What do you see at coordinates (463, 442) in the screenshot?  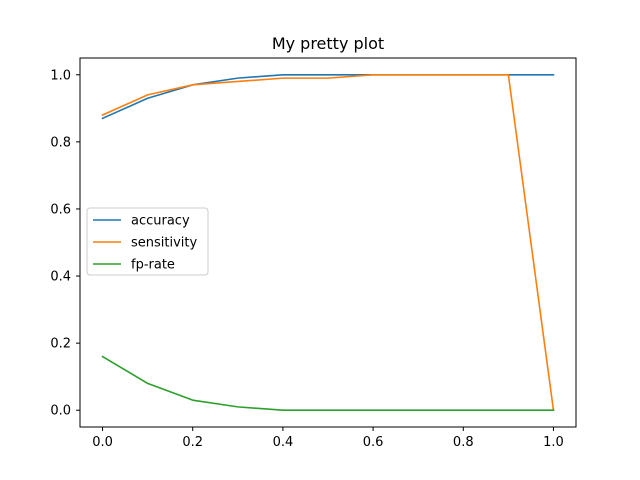 I see `x-tick-label: 0.8` at bounding box center [463, 442].